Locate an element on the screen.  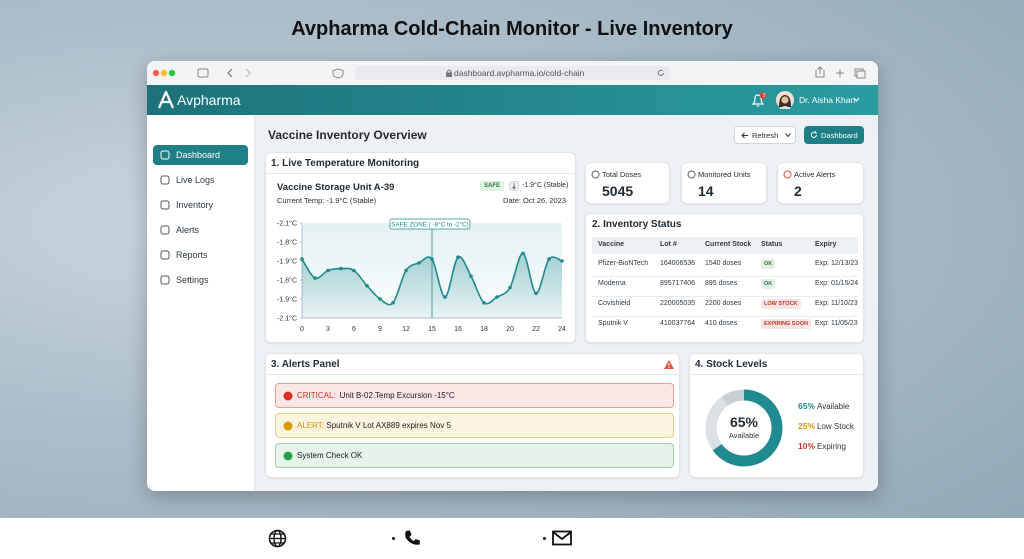
user-caret is located at coordinates (856, 99).